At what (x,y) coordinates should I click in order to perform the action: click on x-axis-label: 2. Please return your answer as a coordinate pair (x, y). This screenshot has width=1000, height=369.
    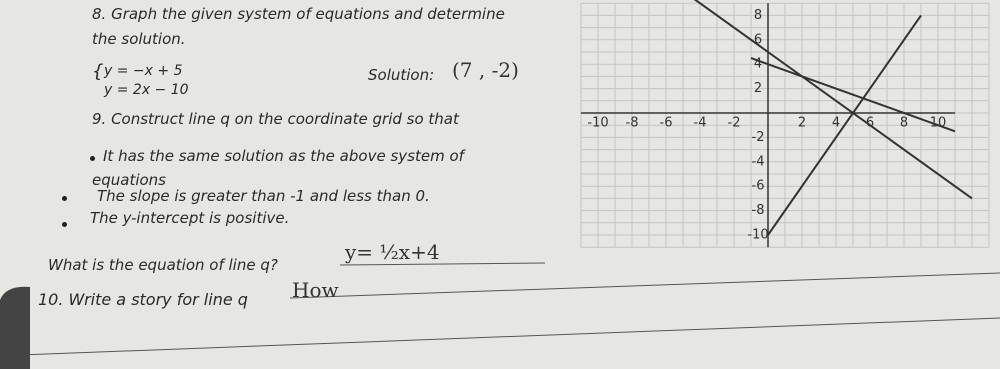
    Looking at the image, I should click on (802, 123).